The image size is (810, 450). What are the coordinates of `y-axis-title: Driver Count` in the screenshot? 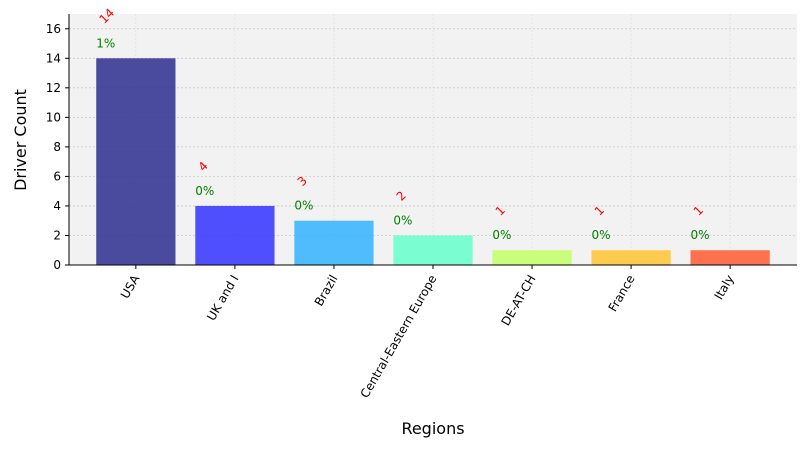 It's located at (20, 140).